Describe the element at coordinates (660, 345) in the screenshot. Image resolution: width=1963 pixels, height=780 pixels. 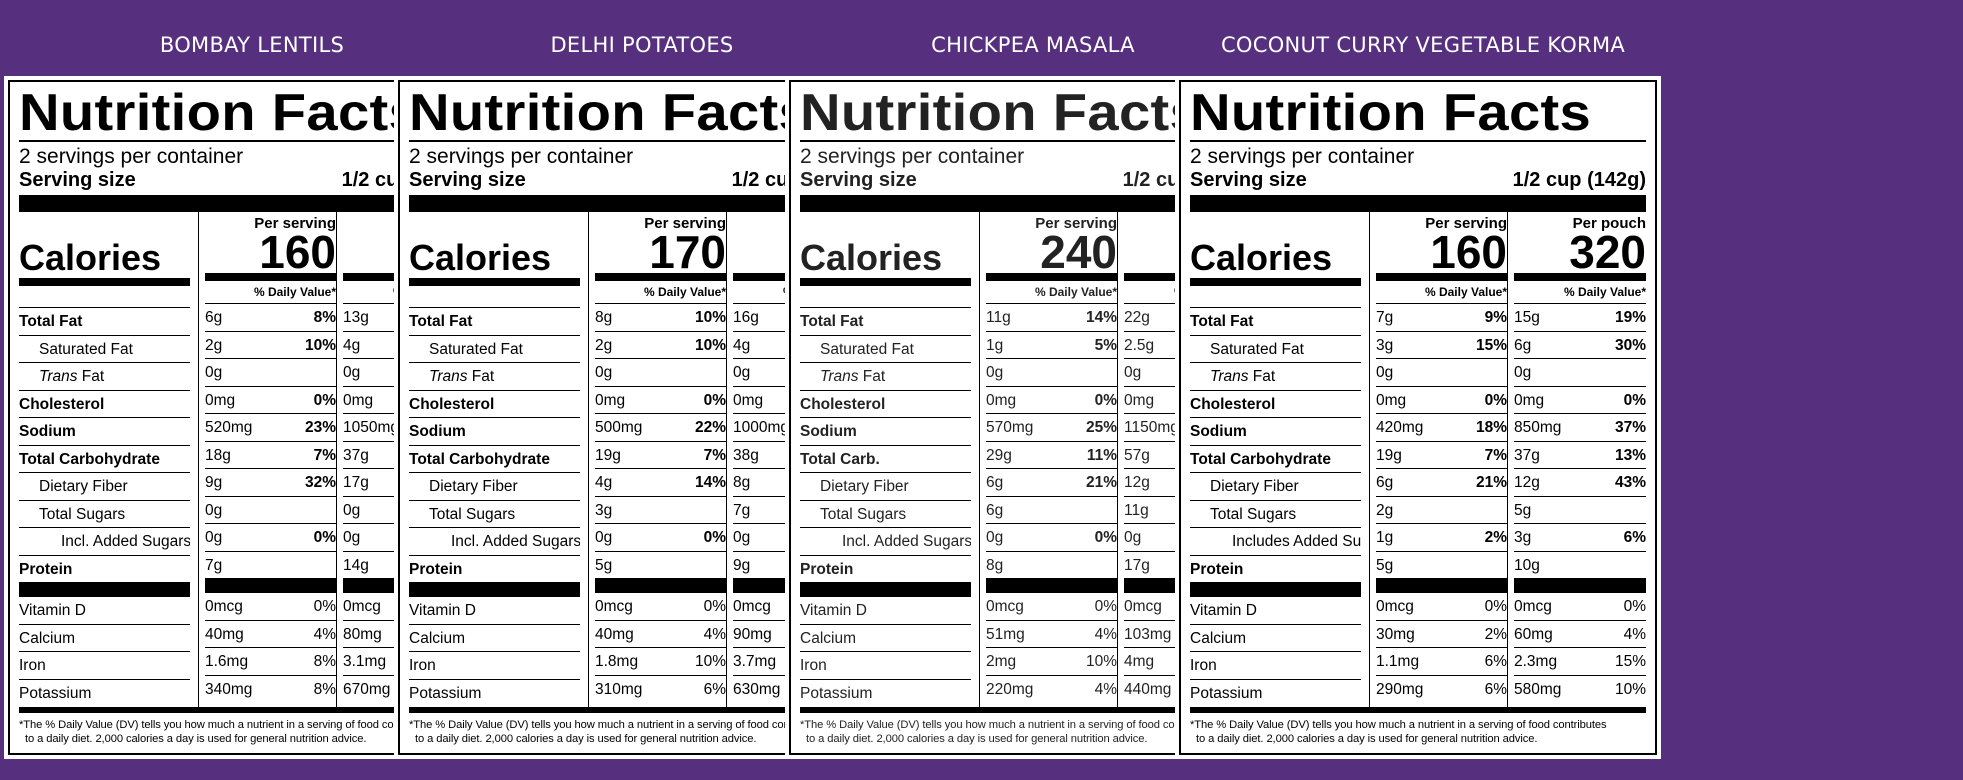
I see `nutrient-value-row: 2g 10%` at that location.